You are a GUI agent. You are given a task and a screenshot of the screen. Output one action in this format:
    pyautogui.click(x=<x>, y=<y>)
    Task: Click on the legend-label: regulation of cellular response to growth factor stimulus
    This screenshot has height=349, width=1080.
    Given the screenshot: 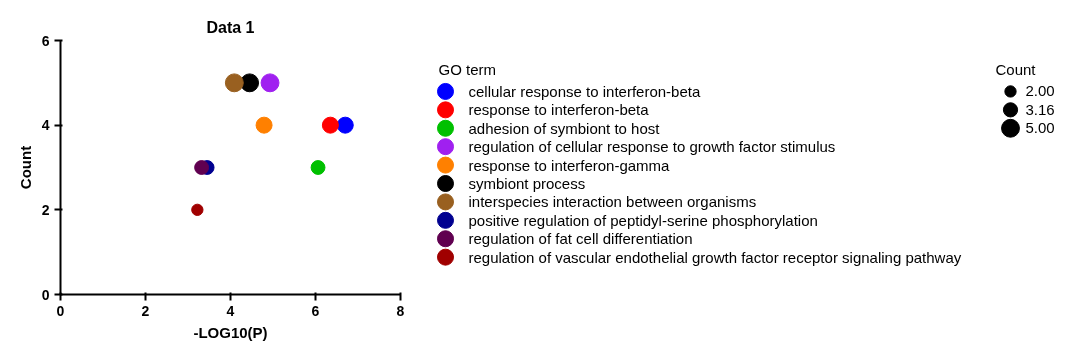 What is the action you would take?
    pyautogui.click(x=652, y=147)
    